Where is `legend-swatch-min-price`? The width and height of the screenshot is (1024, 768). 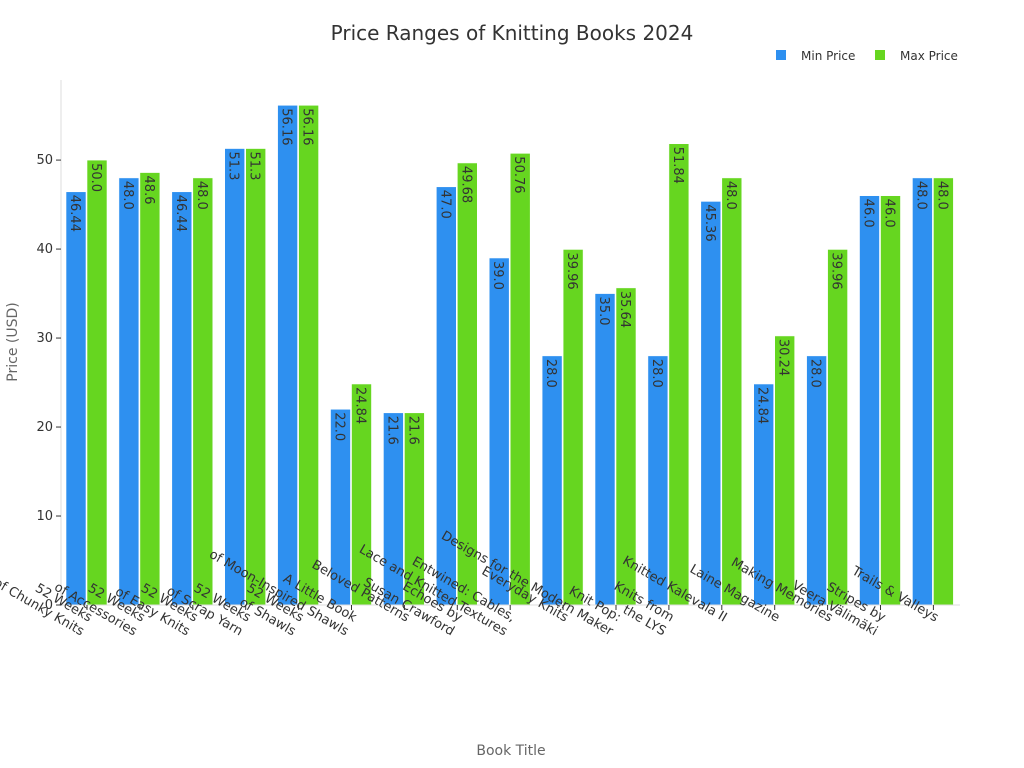
legend-swatch-min-price is located at coordinates (781, 55).